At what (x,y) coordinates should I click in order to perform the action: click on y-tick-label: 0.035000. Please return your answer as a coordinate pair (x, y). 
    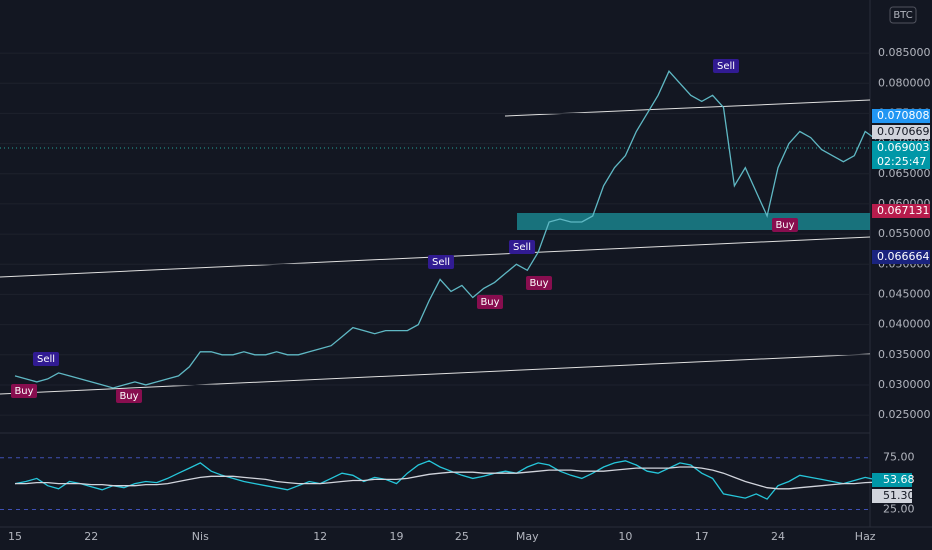
    Looking at the image, I should click on (904, 354).